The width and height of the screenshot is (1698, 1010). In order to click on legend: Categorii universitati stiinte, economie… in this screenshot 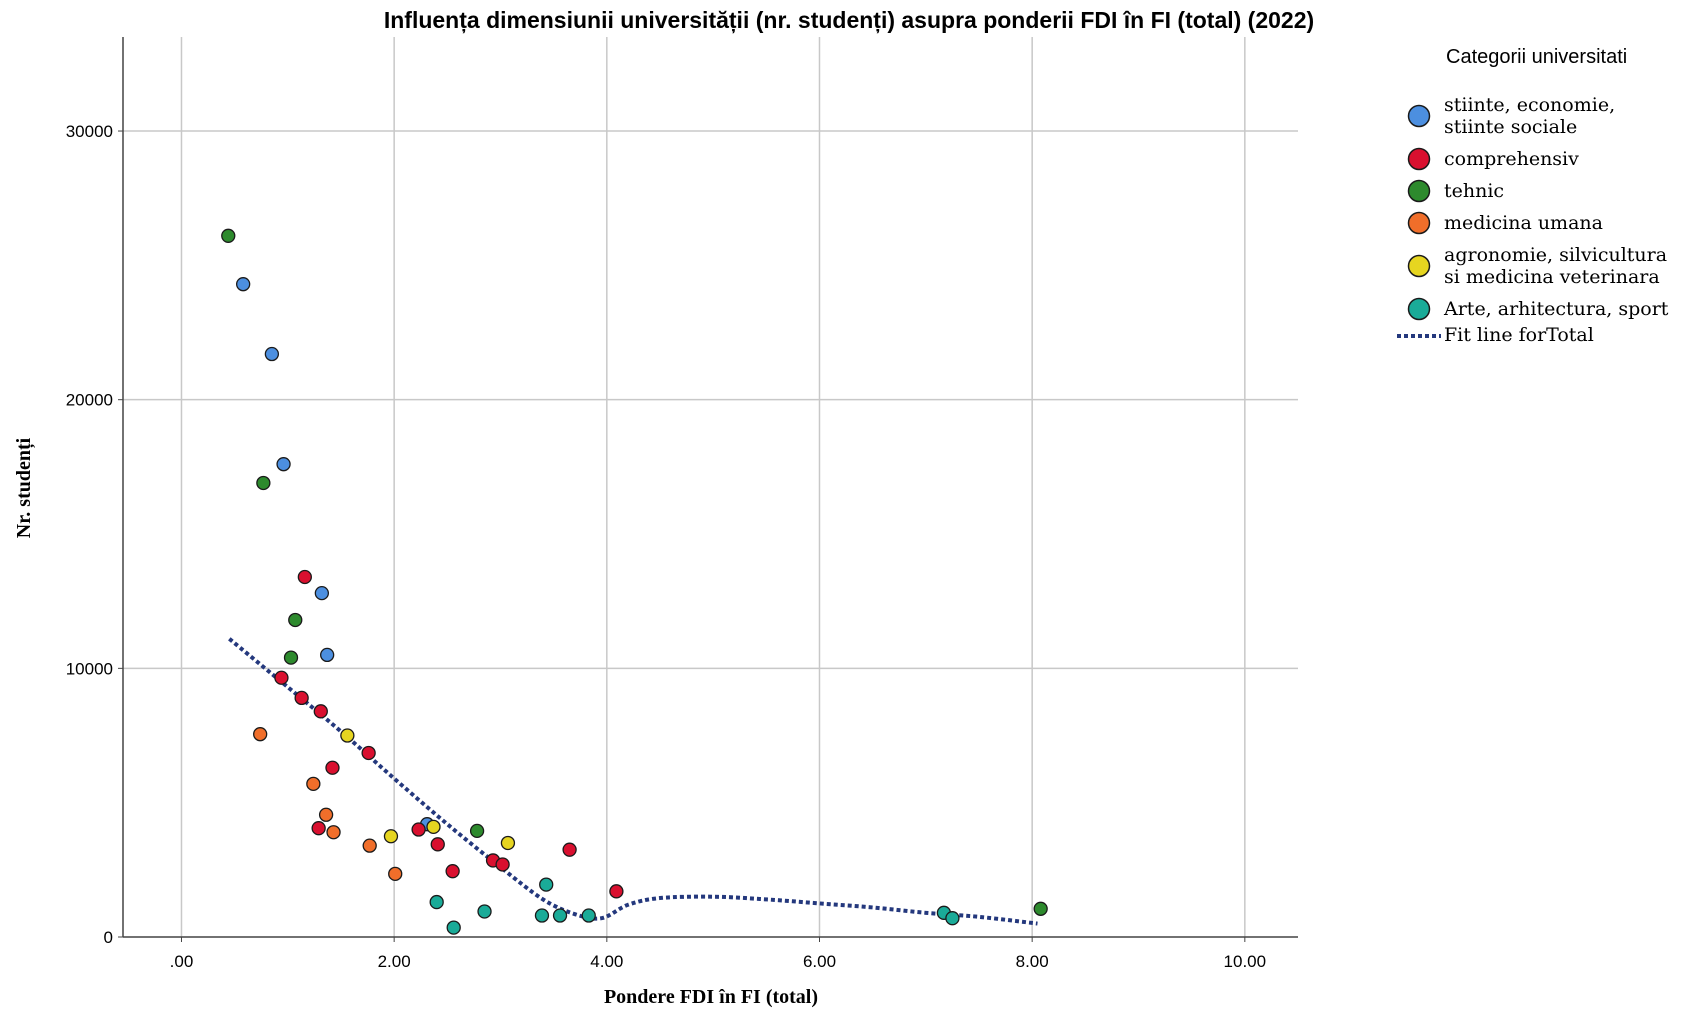, I will do `click(1533, 196)`.